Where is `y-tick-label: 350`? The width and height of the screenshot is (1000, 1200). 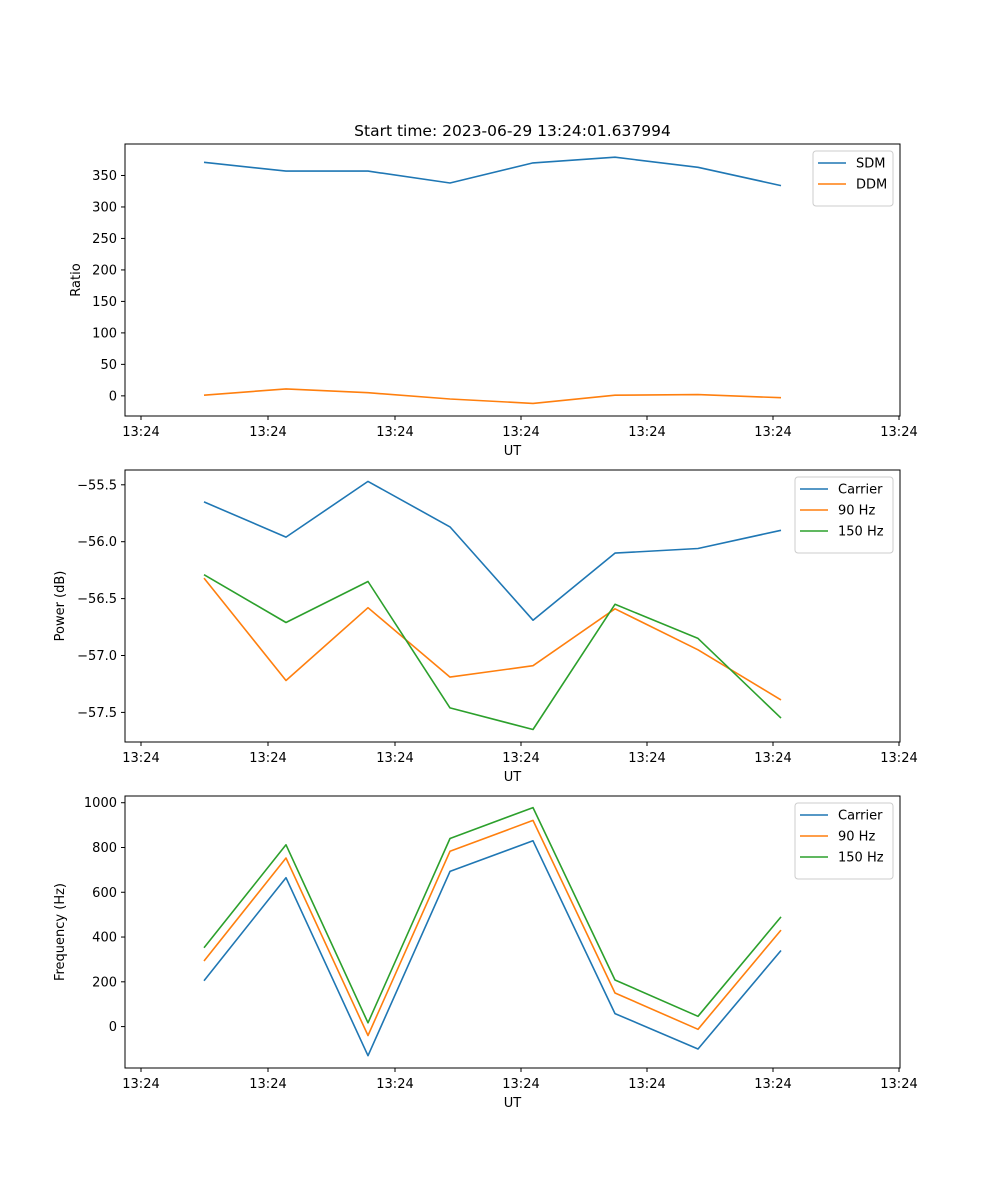 y-tick-label: 350 is located at coordinates (104, 176).